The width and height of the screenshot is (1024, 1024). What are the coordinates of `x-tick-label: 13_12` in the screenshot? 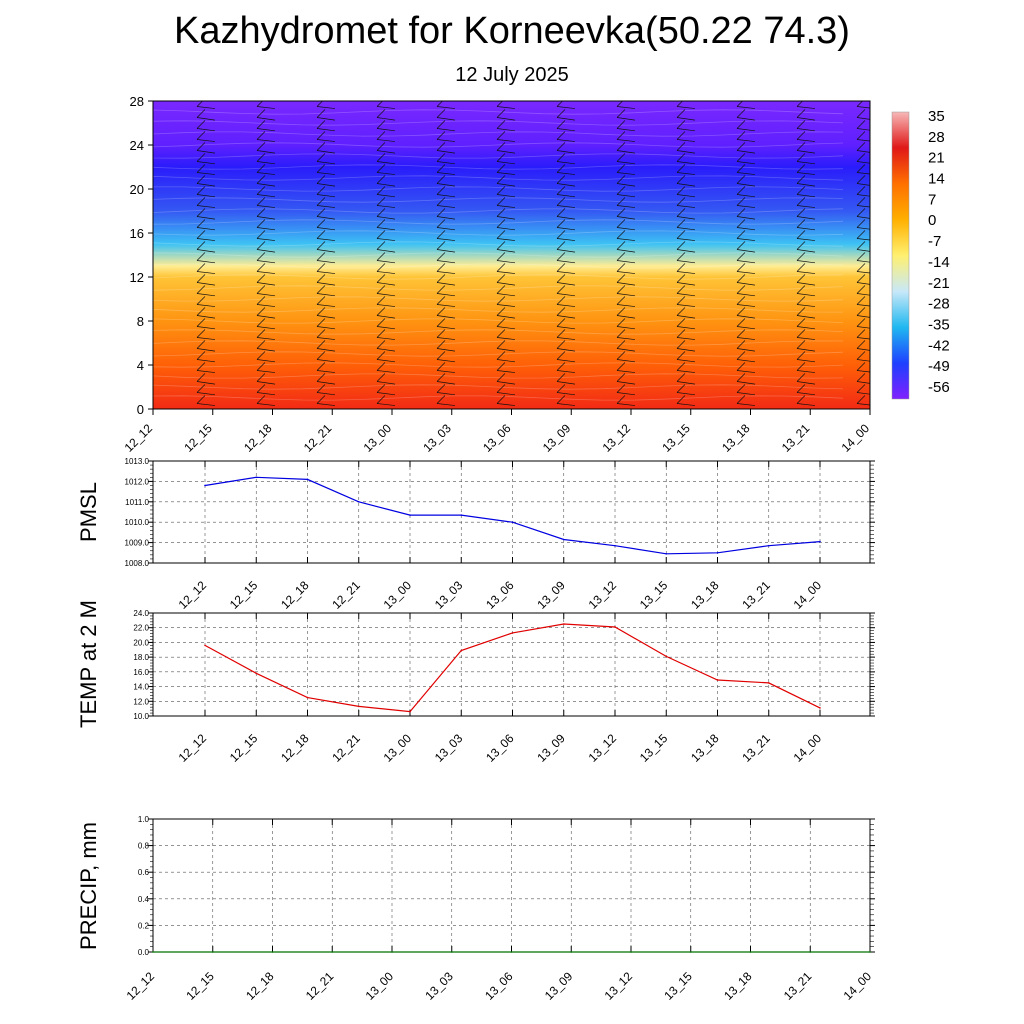 It's located at (603, 748).